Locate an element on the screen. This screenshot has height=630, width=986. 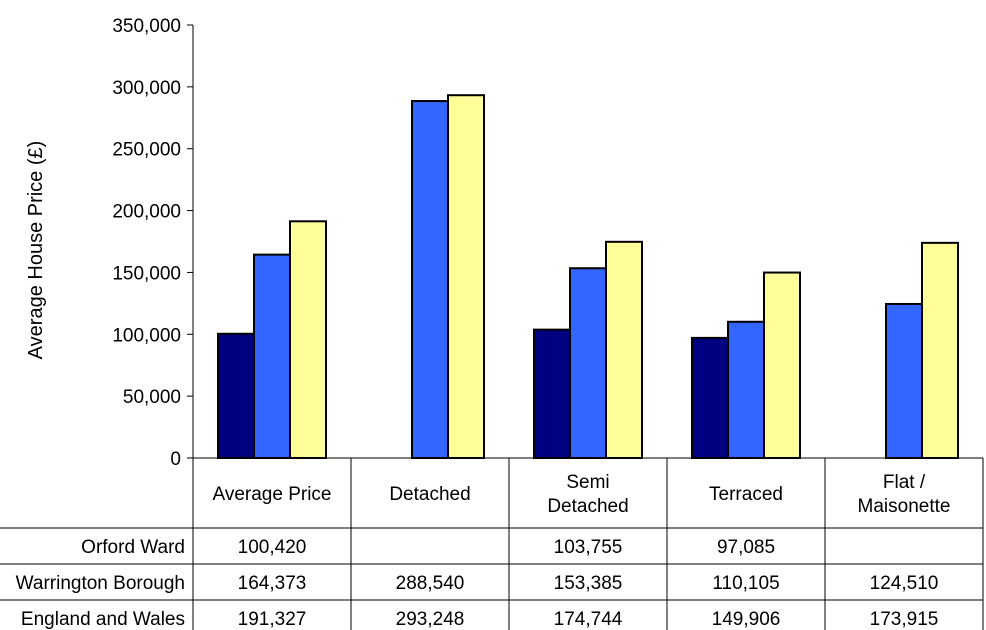
bar-england-and-wales-average-price is located at coordinates (308, 339).